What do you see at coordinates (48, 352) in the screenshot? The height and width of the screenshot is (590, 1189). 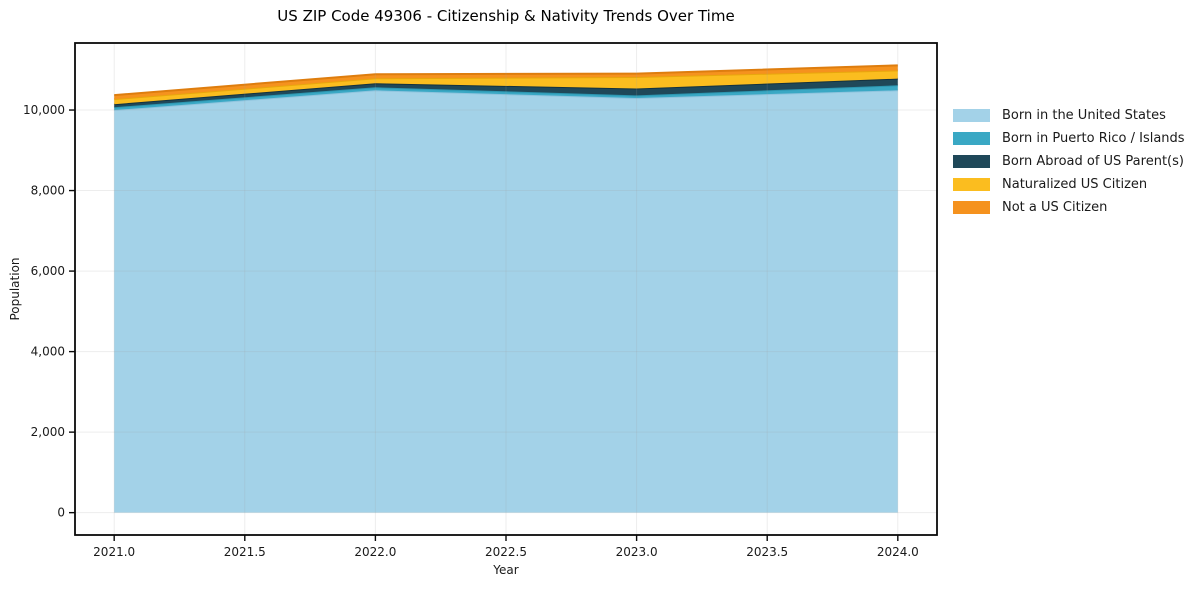 I see `svg-text: 4,000` at bounding box center [48, 352].